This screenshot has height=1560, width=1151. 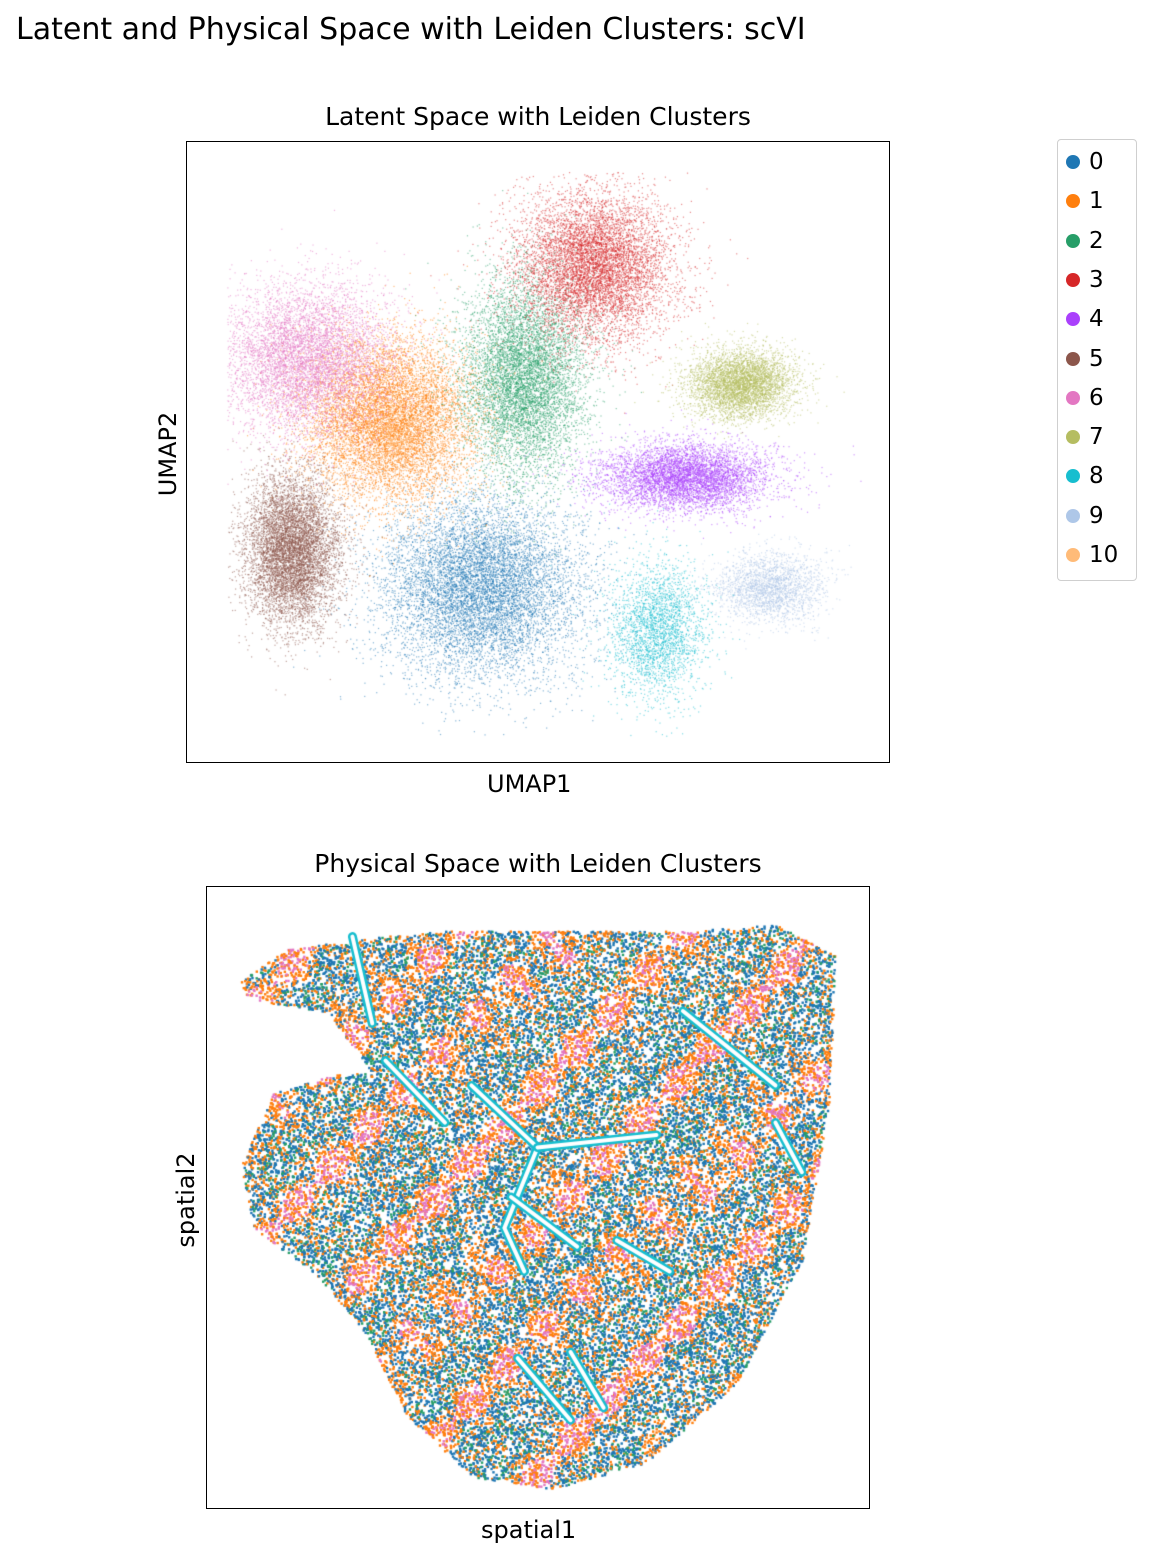 I want to click on legend-label: 7, so click(x=1096, y=437).